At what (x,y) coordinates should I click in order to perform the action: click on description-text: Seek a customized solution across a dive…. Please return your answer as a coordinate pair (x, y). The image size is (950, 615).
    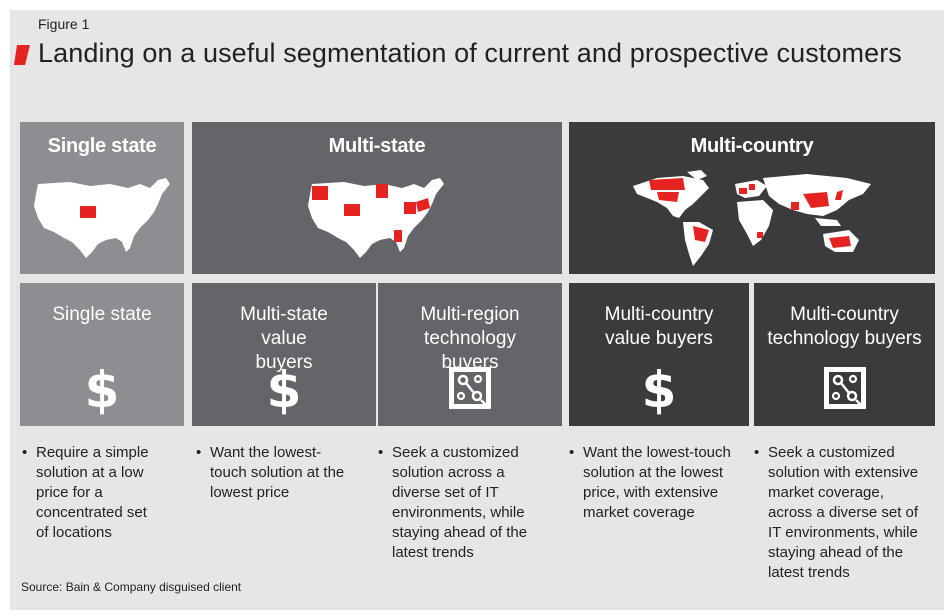
    Looking at the image, I should click on (460, 502).